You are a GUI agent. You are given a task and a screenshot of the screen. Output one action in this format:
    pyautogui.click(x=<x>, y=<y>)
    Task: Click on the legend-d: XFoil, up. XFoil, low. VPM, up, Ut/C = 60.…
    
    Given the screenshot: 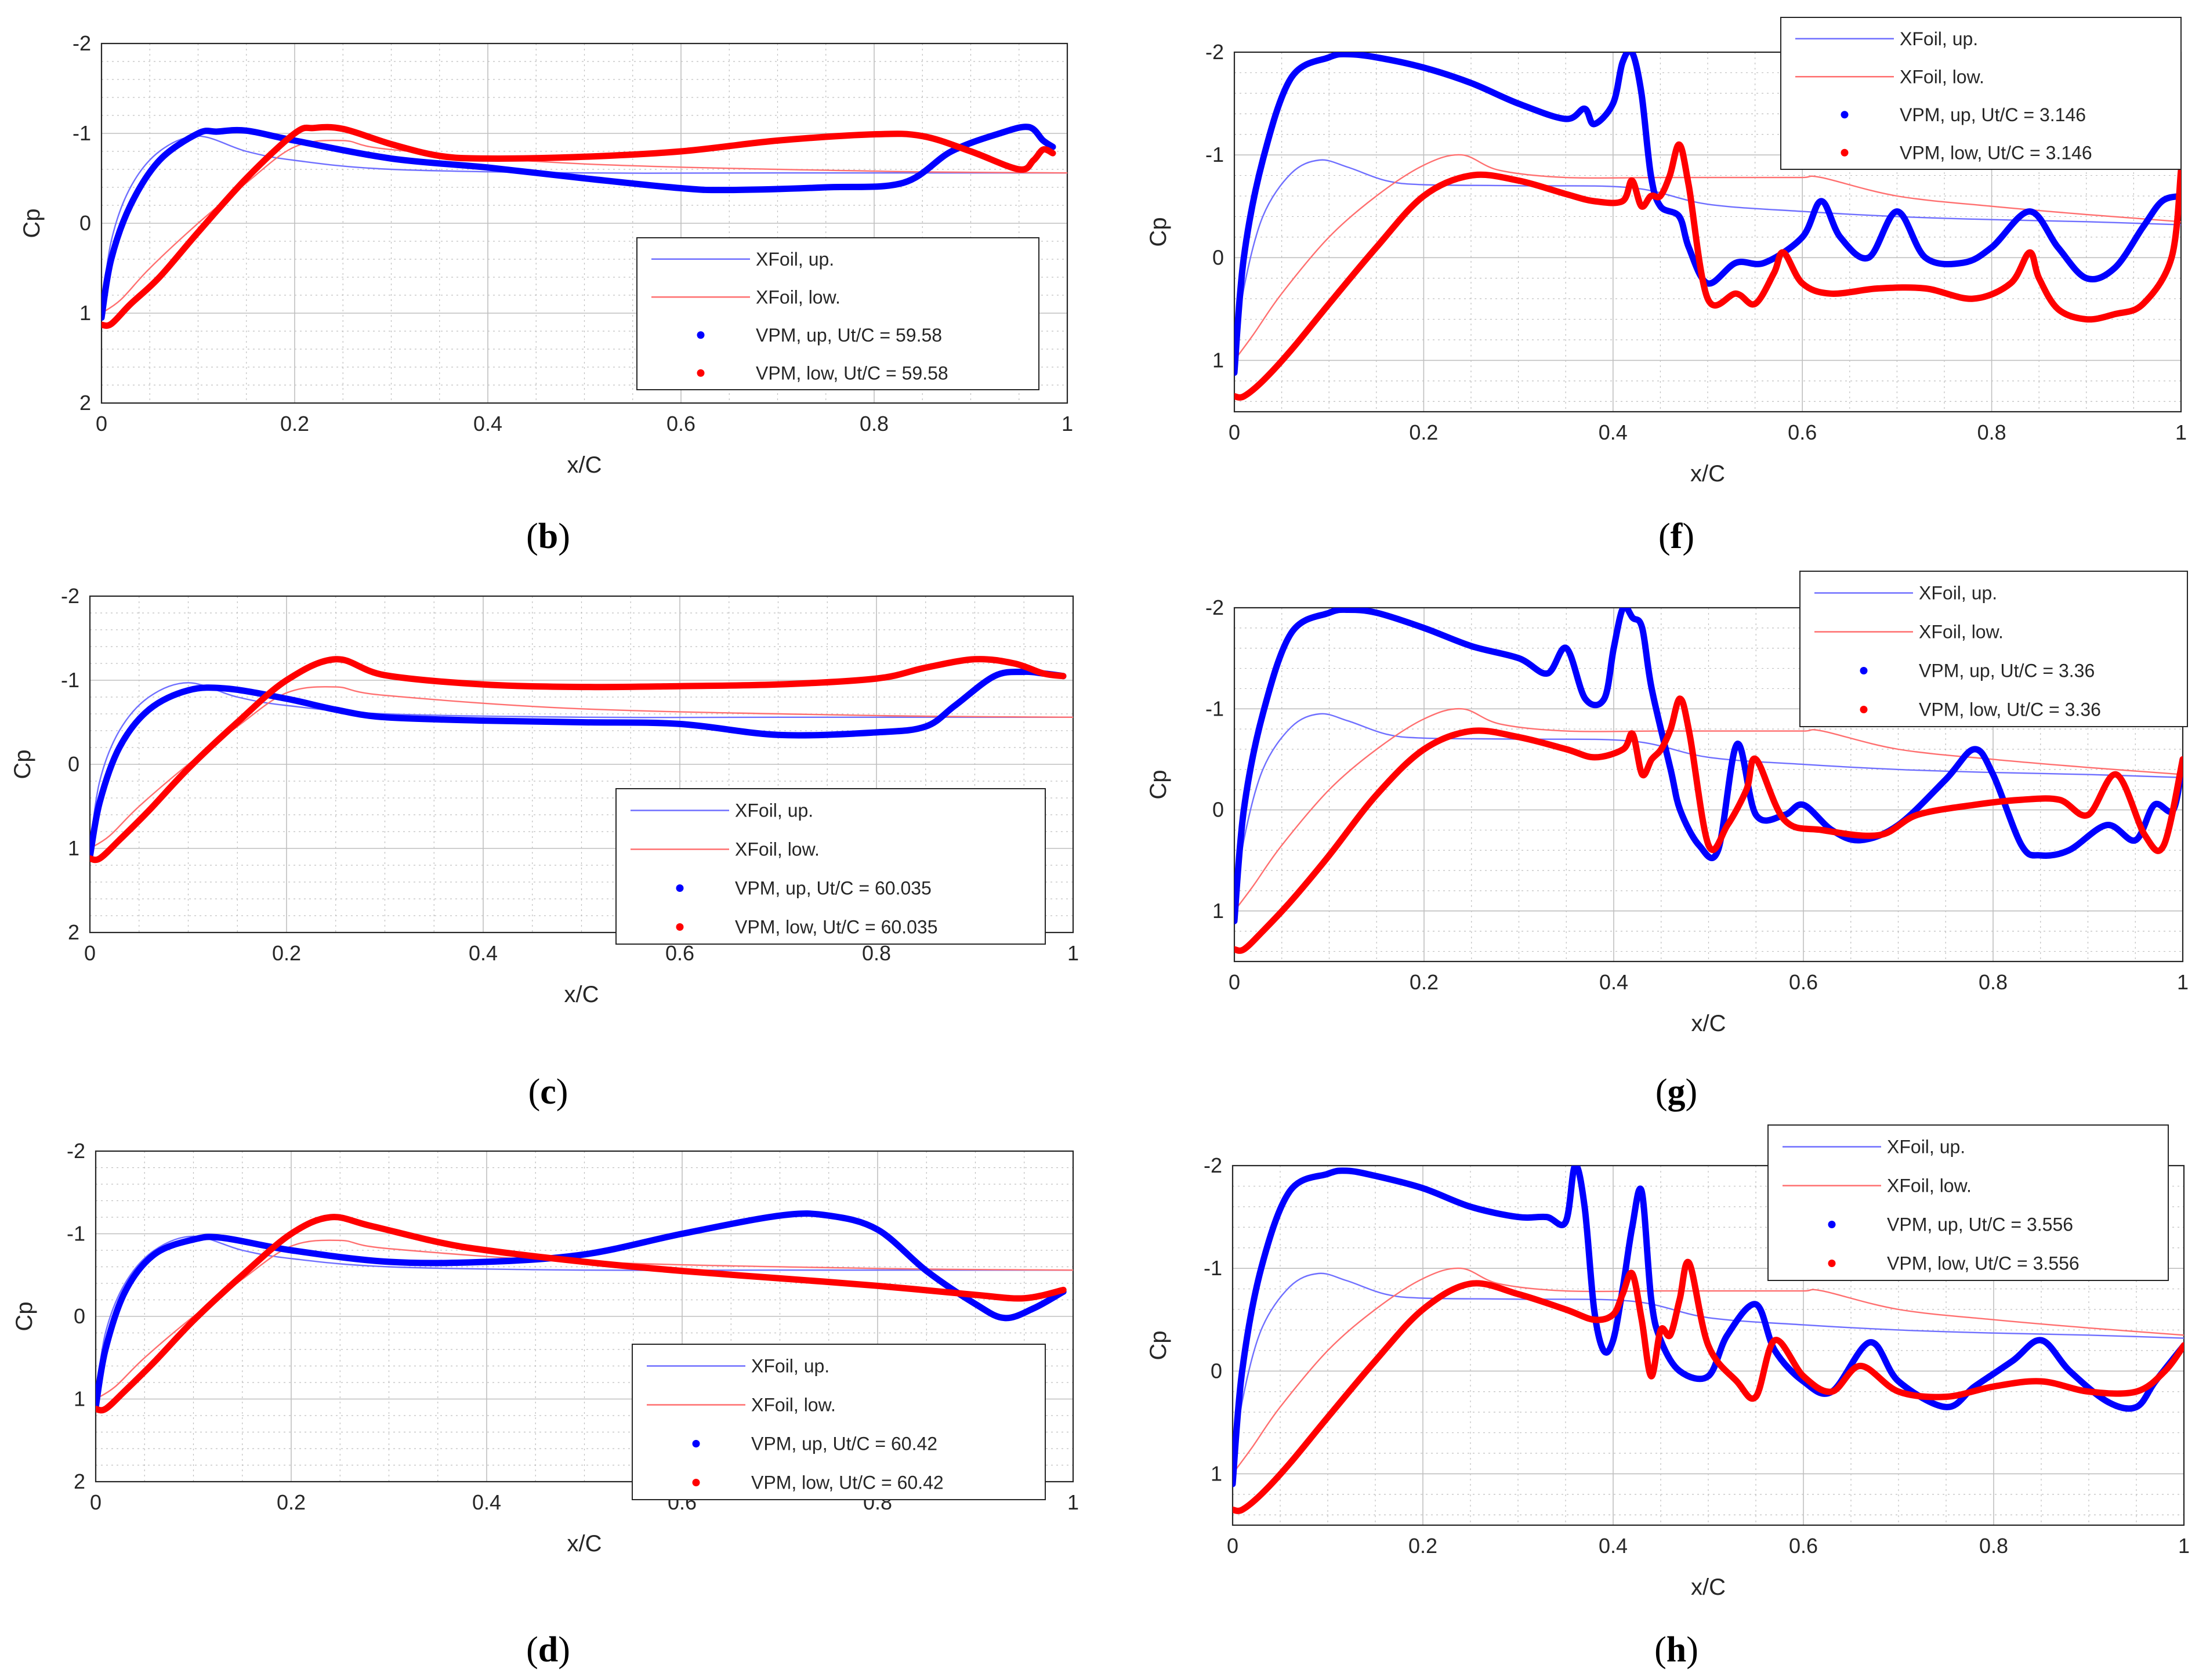 What is the action you would take?
    pyautogui.click(x=839, y=1422)
    